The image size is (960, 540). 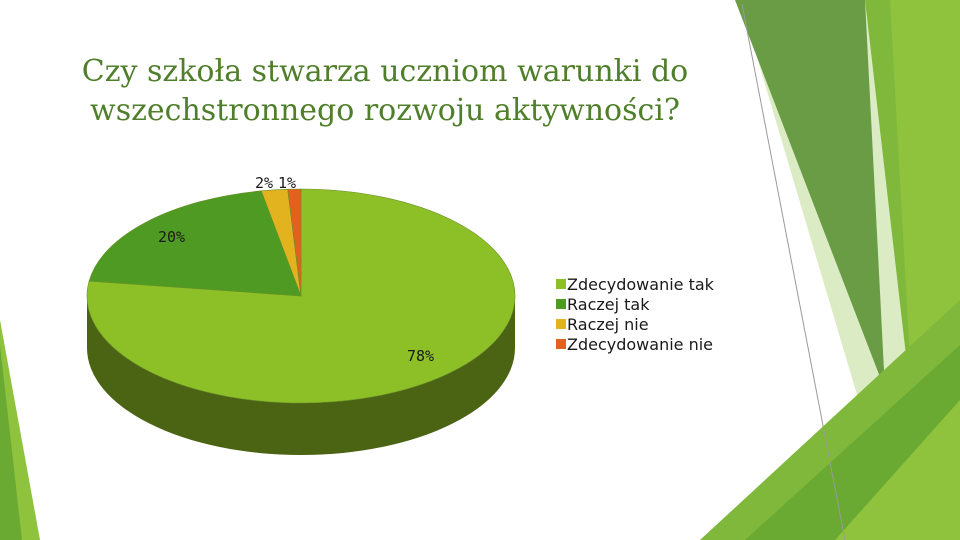 I want to click on legend-label: Raczej nie, so click(x=608, y=324).